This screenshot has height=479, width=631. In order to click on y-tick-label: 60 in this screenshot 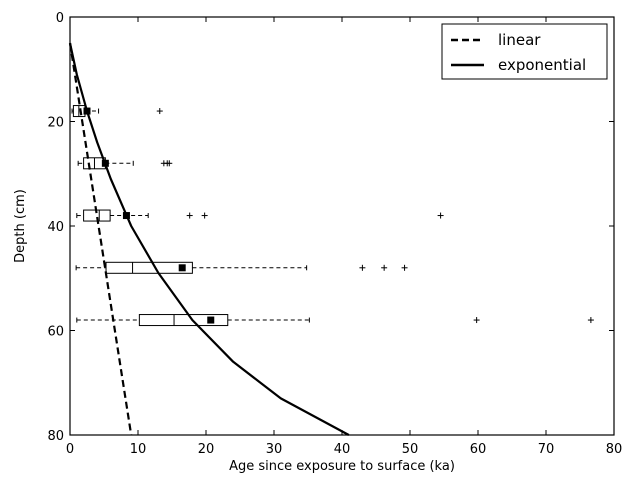, I will do `click(55, 332)`.